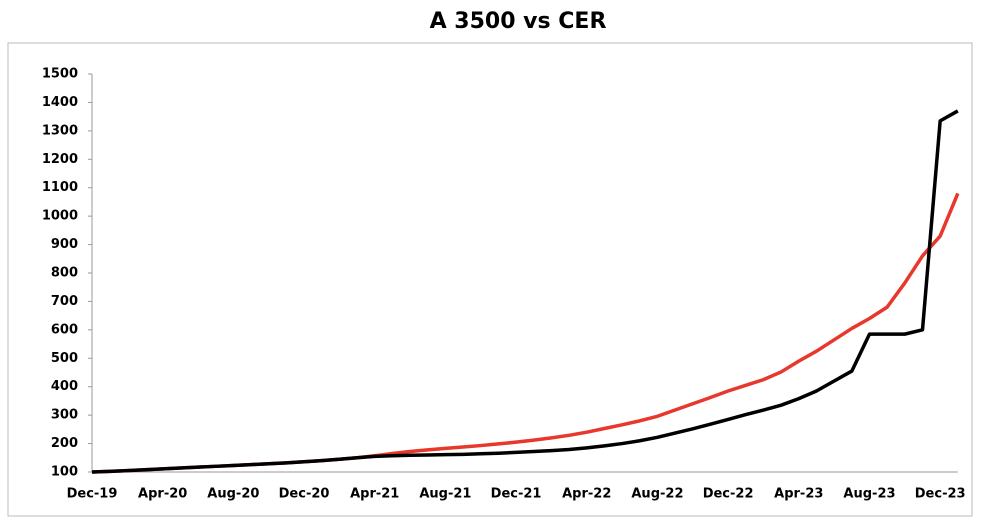  I want to click on x-tick-label: Aug-21, so click(445, 494).